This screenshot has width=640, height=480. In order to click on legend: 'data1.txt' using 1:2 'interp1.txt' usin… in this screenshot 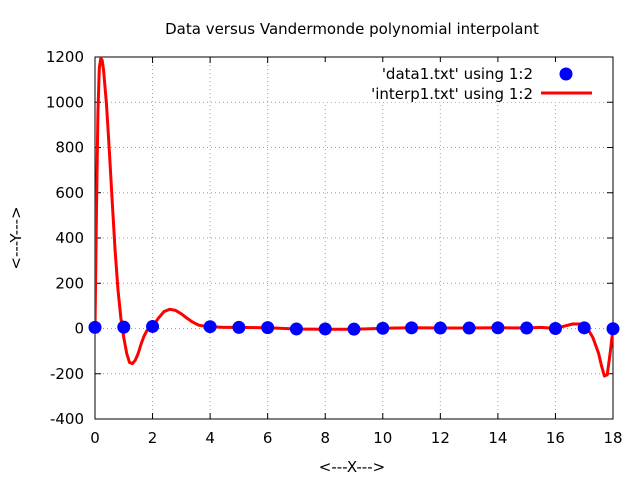, I will do `click(452, 82)`.